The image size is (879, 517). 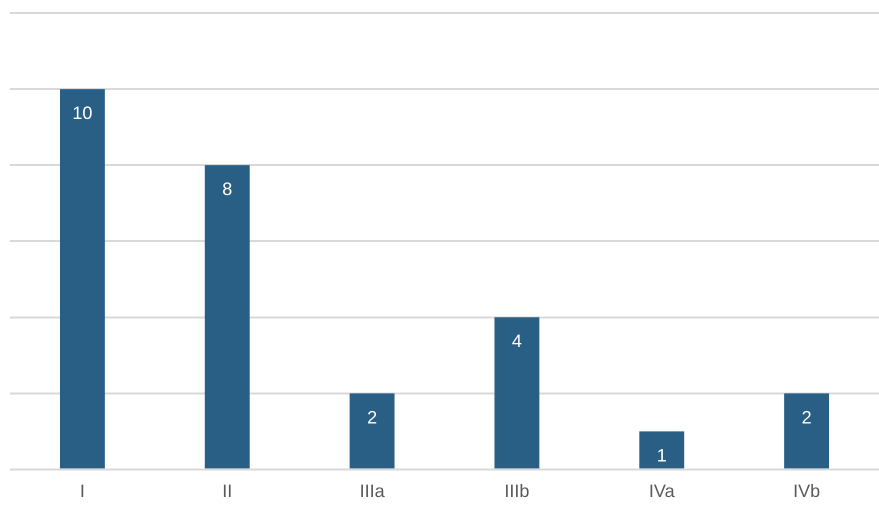 I want to click on x-tick-label: IVa, so click(x=662, y=491).